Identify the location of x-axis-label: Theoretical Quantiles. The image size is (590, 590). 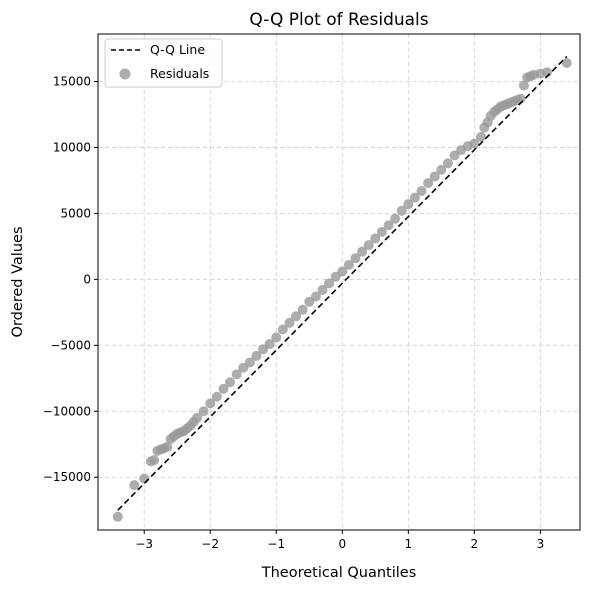
(339, 573).